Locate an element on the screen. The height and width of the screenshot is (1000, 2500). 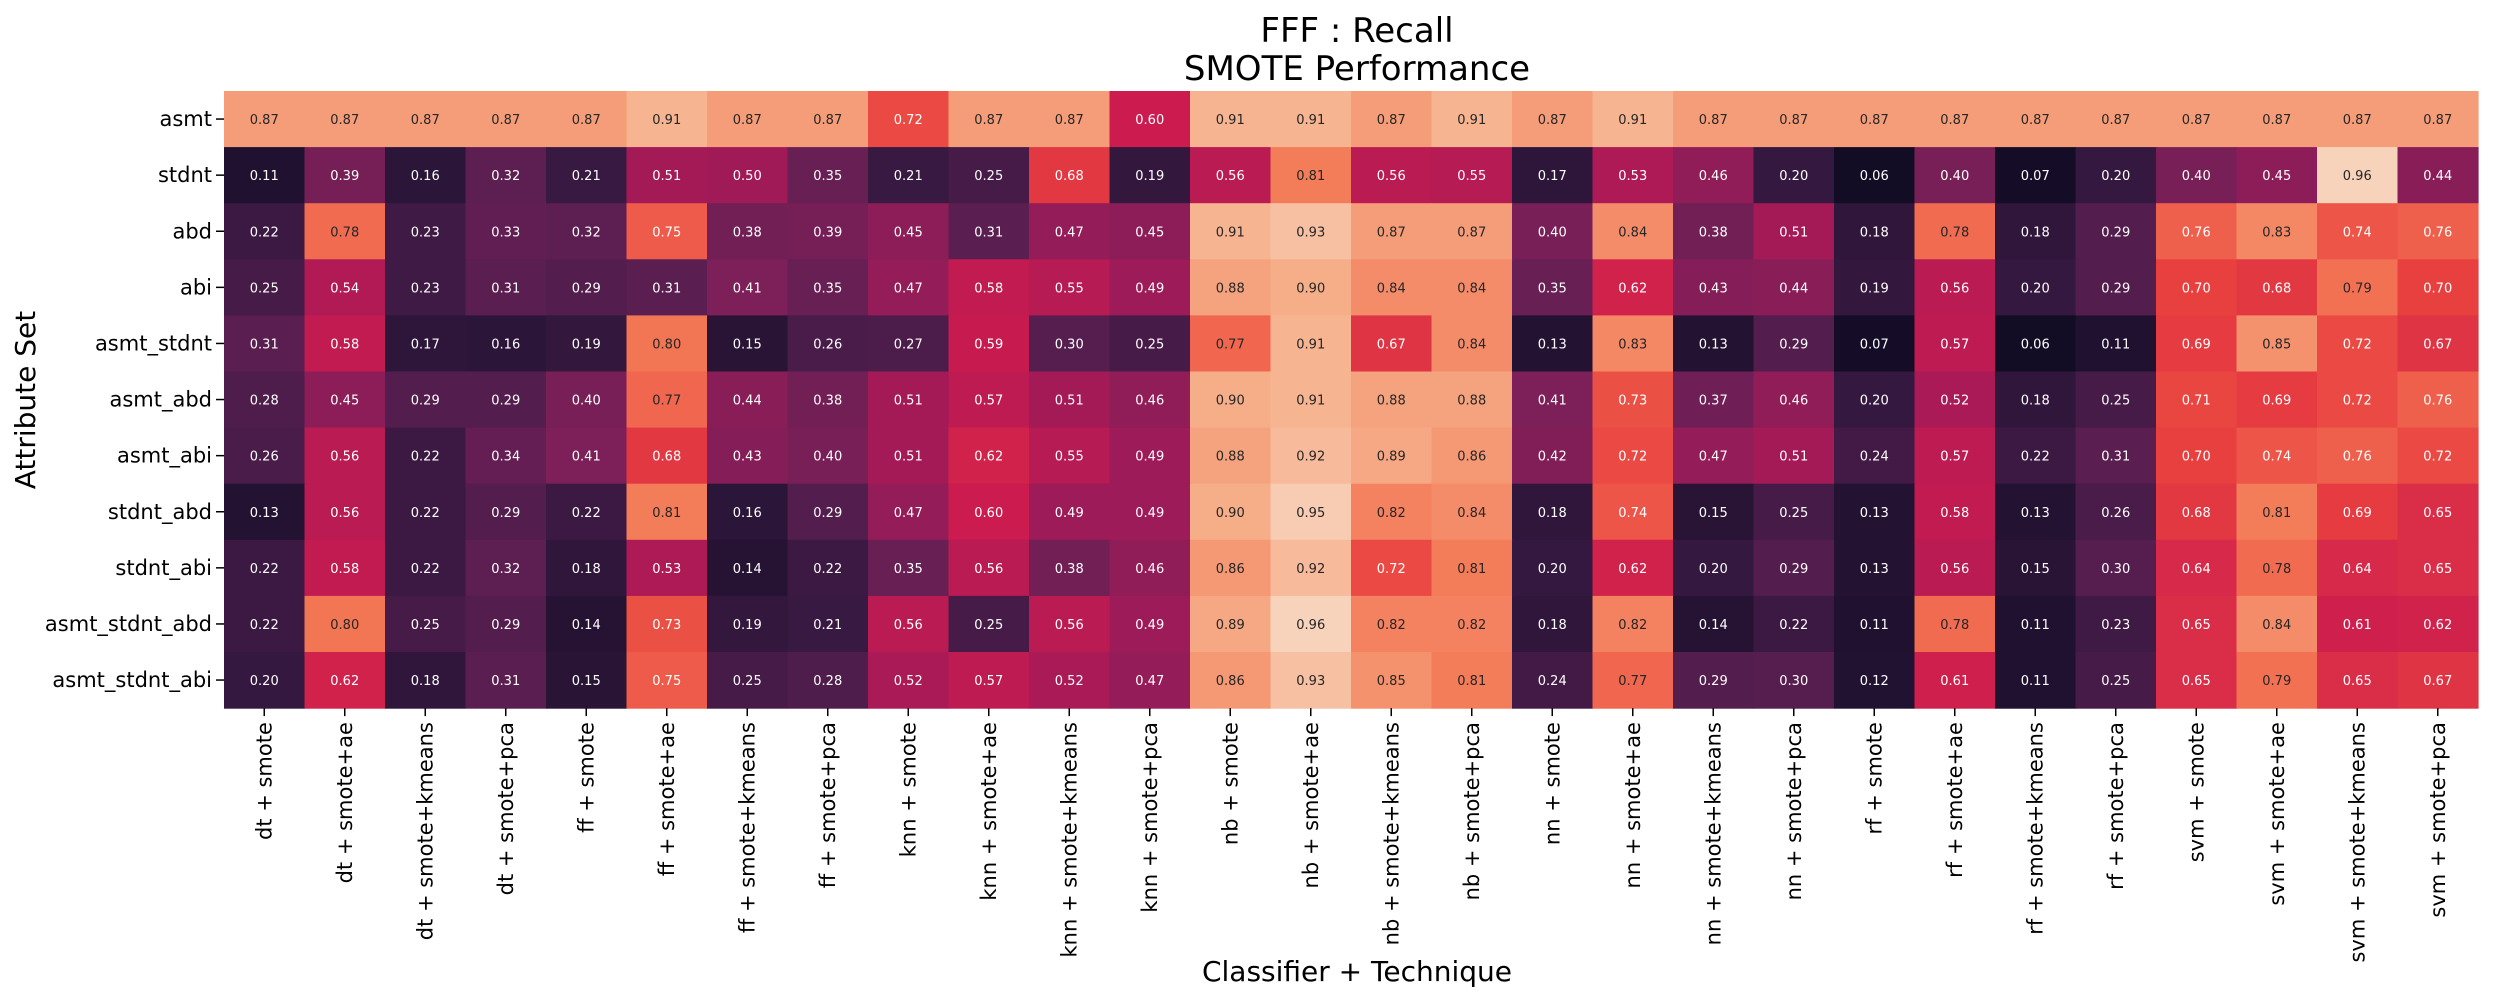
cell-value-label-5-2: 0.29 is located at coordinates (425, 401).